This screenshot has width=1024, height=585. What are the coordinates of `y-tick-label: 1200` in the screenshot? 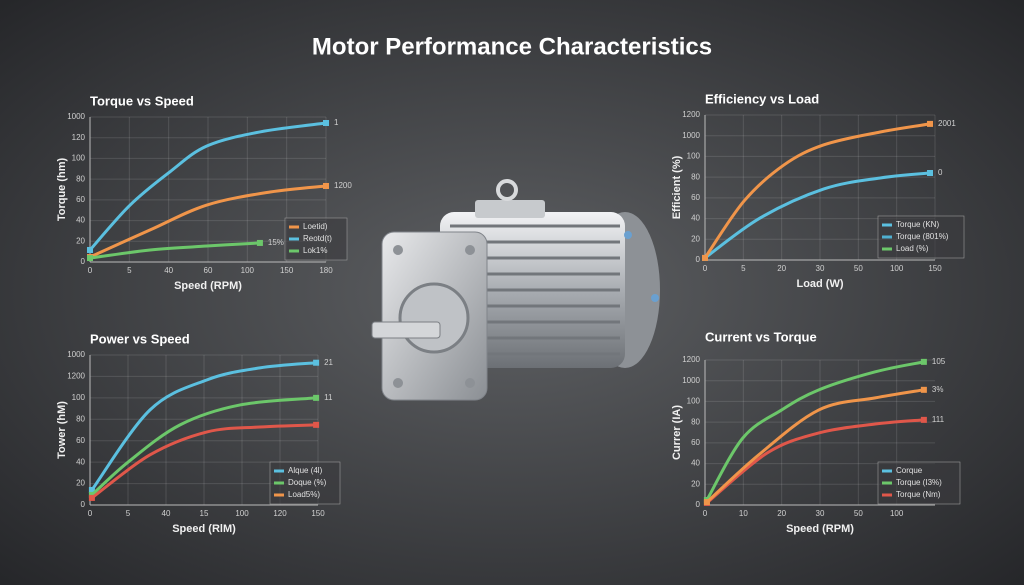 It's located at (76, 376).